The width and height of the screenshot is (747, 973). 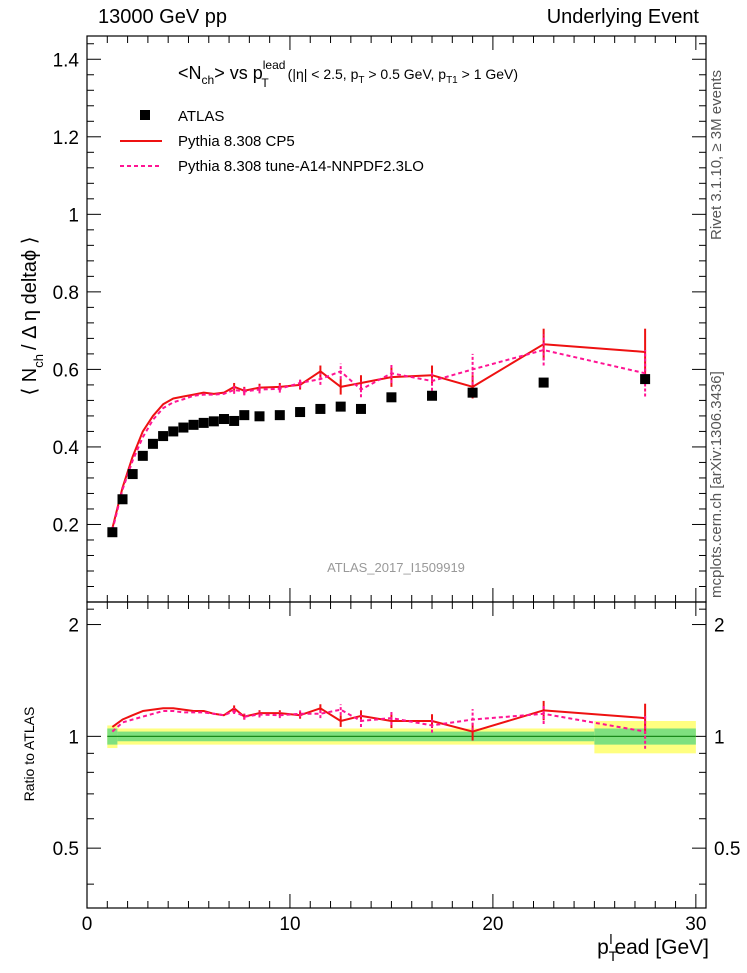 I want to click on main-line-a14, so click(x=378, y=440).